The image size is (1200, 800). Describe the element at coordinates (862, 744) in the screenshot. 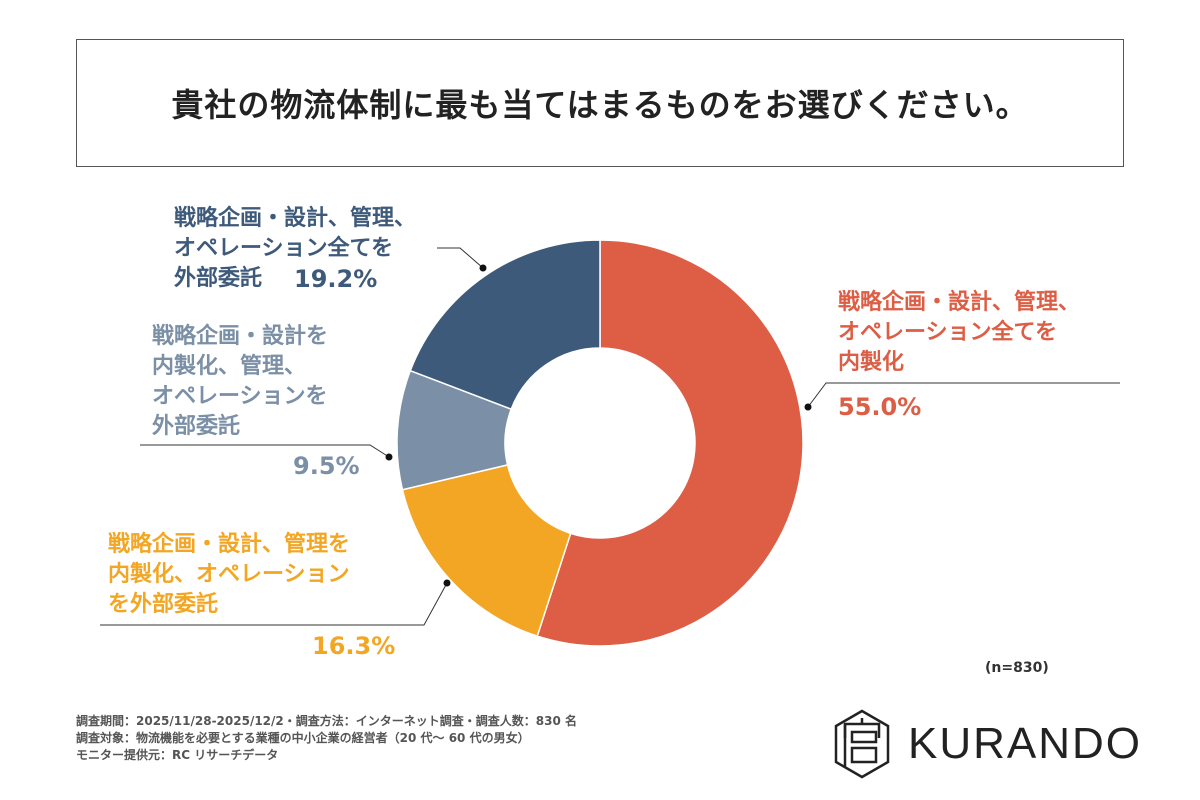

I see `kurando-emblem-icon` at that location.